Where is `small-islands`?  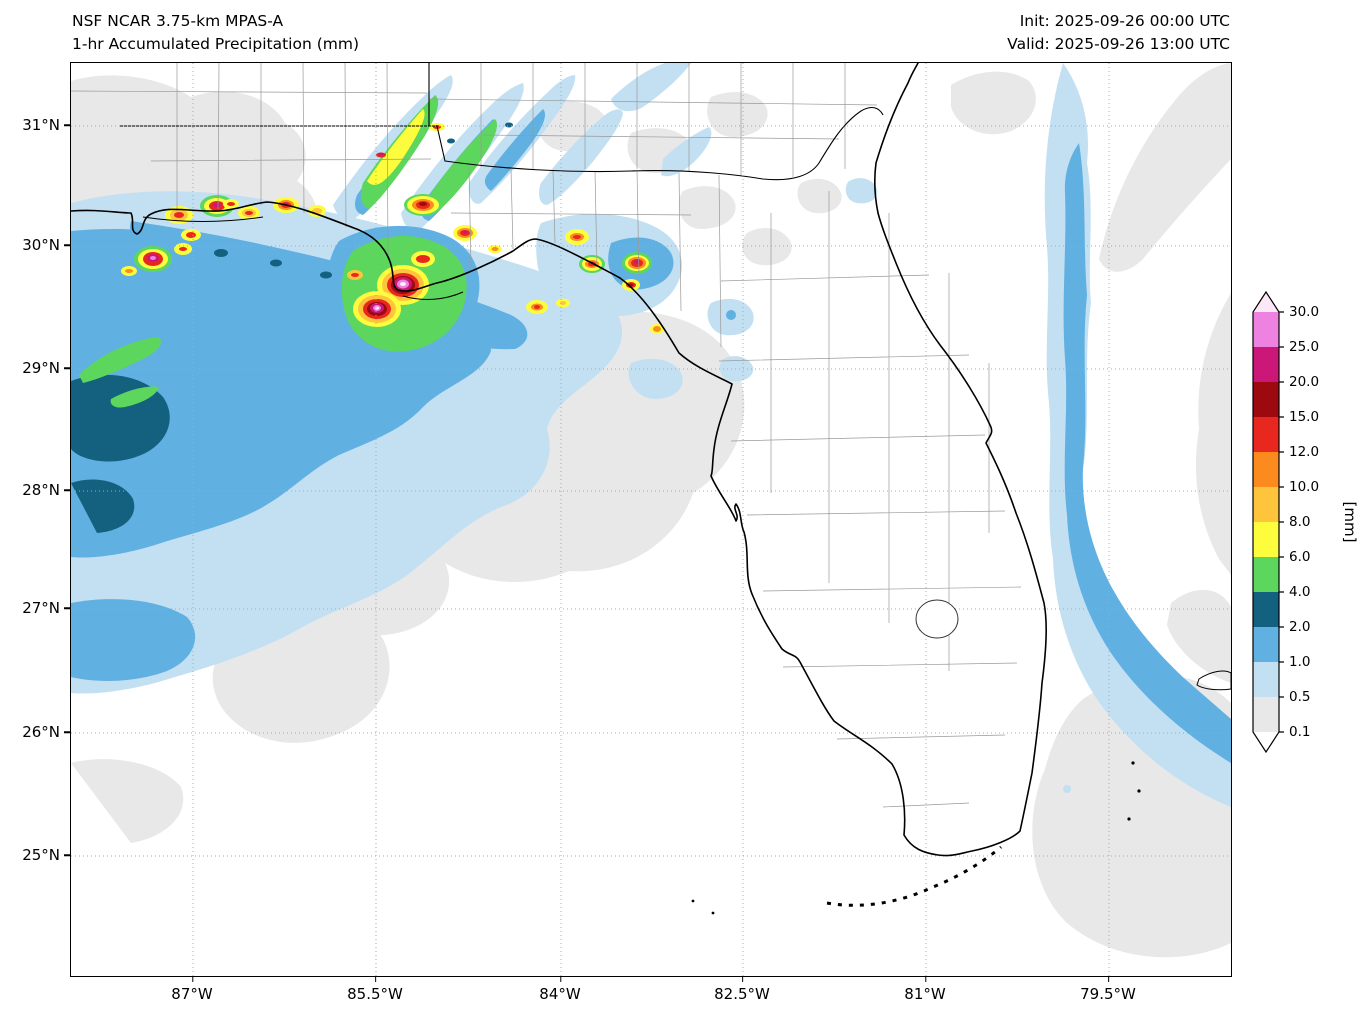 small-islands is located at coordinates (916, 838).